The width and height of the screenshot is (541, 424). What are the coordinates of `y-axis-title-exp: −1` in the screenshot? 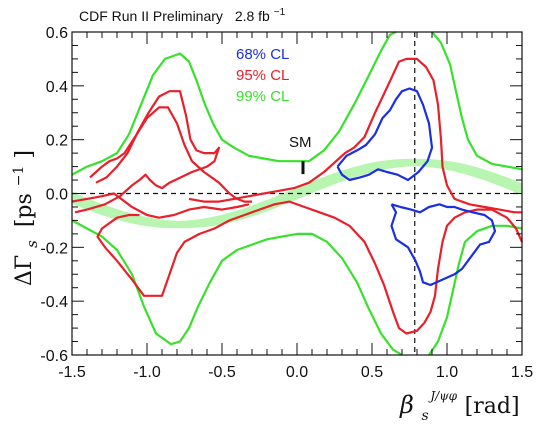 It's located at (19, 176).